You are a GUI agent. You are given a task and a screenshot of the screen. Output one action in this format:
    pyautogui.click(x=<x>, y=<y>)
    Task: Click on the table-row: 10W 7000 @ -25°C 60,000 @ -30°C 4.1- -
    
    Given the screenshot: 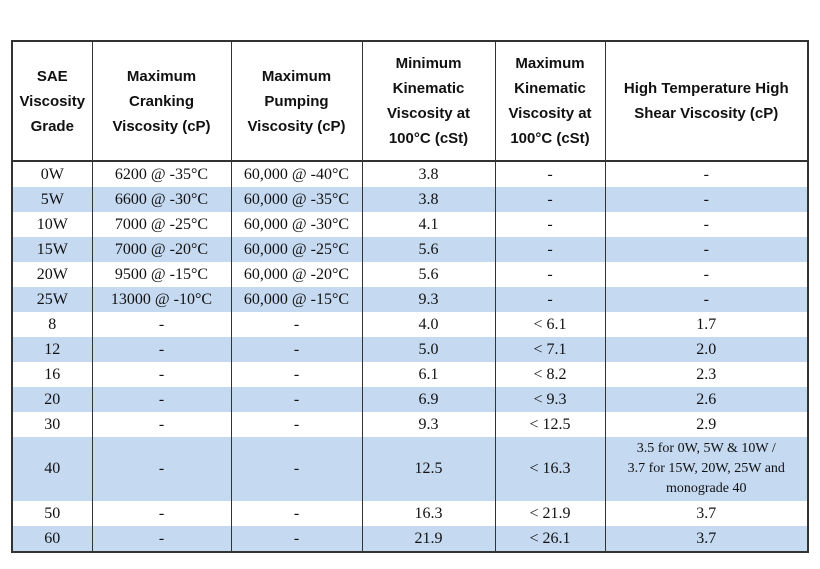 What is the action you would take?
    pyautogui.click(x=410, y=224)
    